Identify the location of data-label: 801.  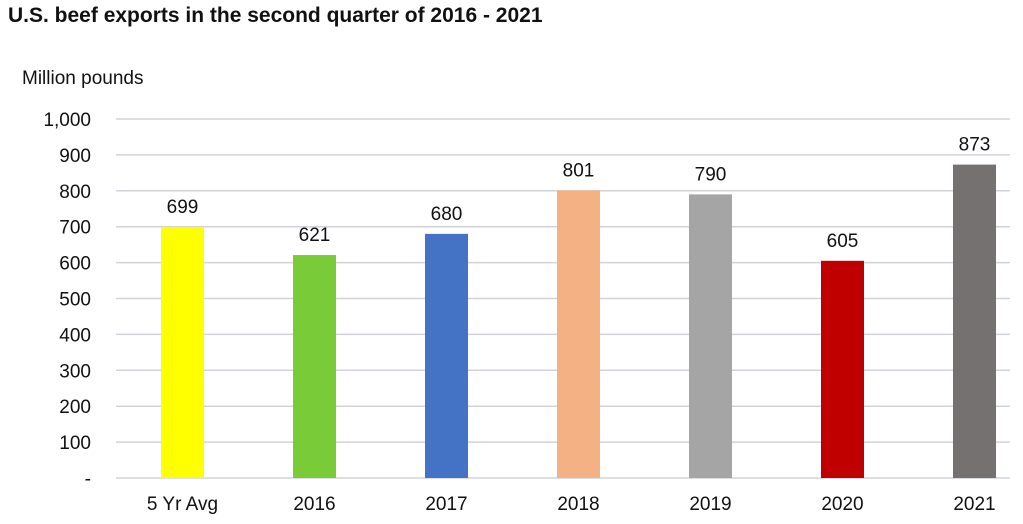
(579, 170).